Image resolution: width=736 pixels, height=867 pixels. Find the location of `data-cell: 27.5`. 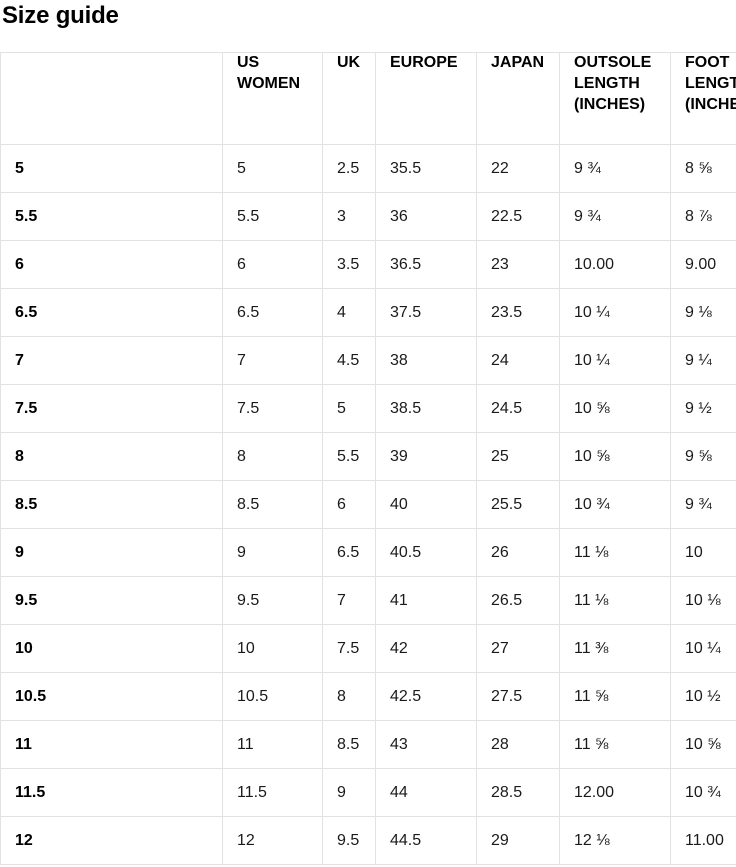

data-cell: 27.5 is located at coordinates (518, 696).